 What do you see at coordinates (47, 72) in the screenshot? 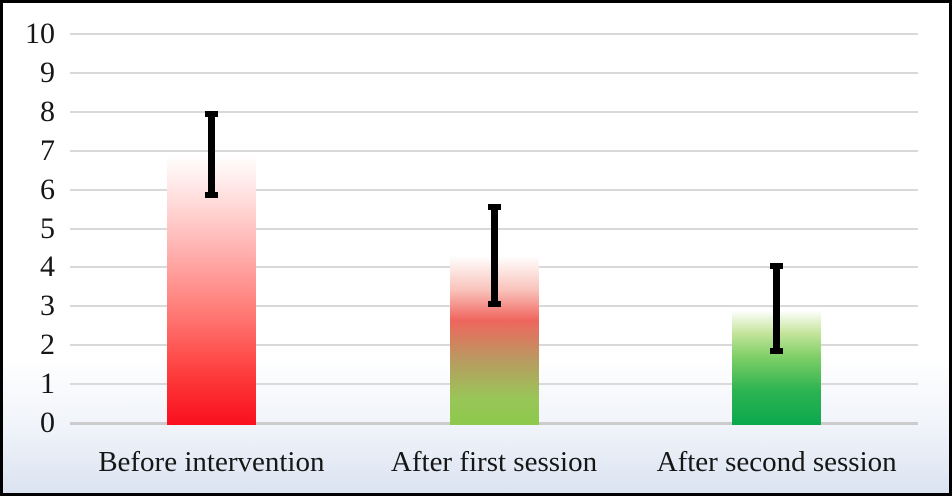
I see `y-axis-tick-label-9: 9` at bounding box center [47, 72].